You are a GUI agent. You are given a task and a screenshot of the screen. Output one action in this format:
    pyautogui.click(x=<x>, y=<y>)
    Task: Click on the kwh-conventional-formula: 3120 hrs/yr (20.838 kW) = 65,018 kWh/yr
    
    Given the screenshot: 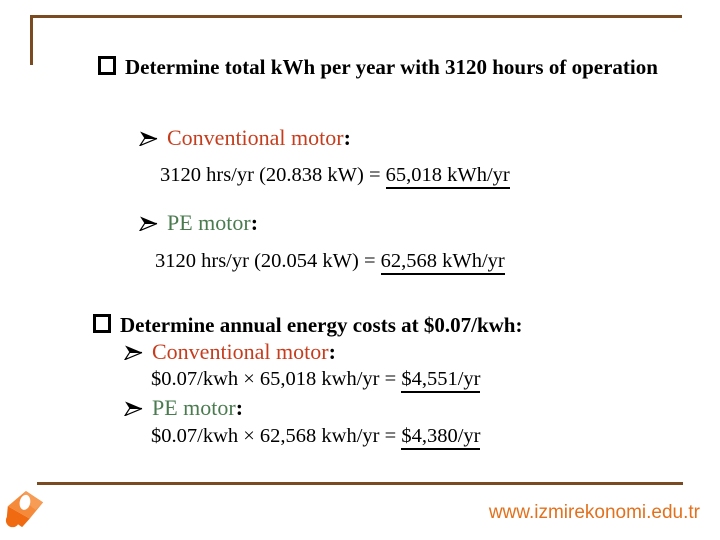 What is the action you would take?
    pyautogui.click(x=335, y=175)
    